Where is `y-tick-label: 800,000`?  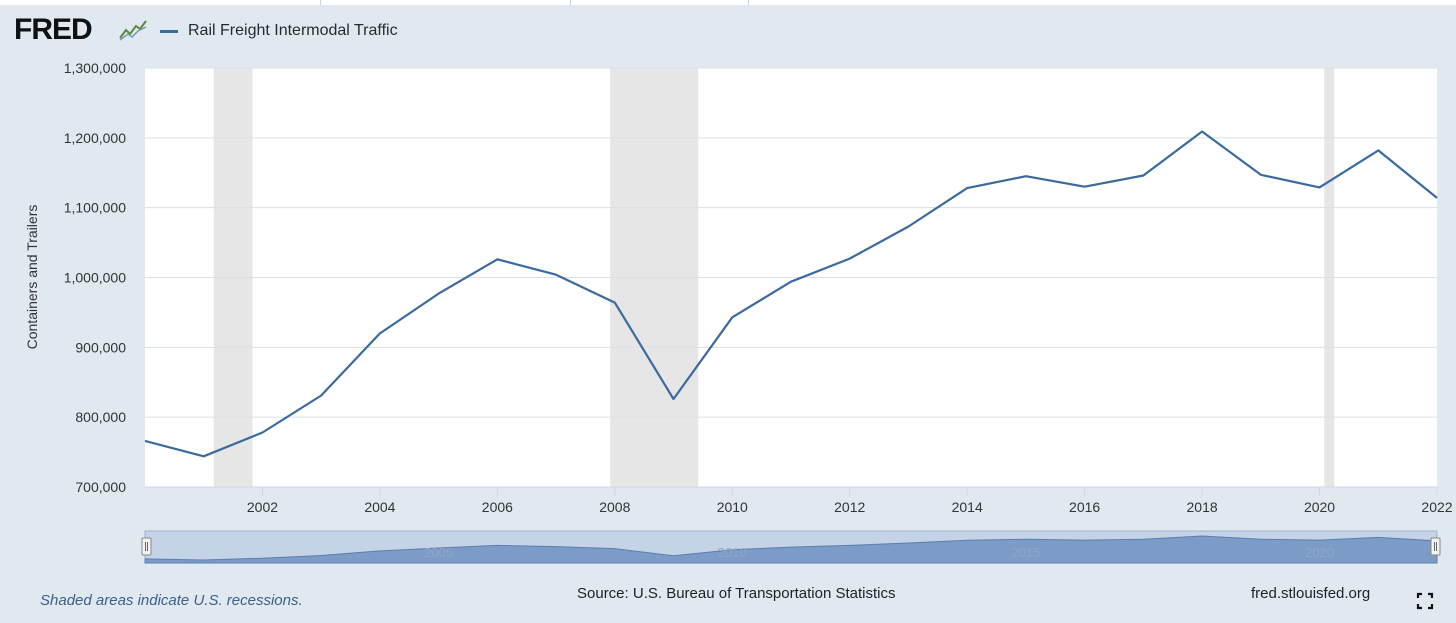 y-tick-label: 800,000 is located at coordinates (100, 417).